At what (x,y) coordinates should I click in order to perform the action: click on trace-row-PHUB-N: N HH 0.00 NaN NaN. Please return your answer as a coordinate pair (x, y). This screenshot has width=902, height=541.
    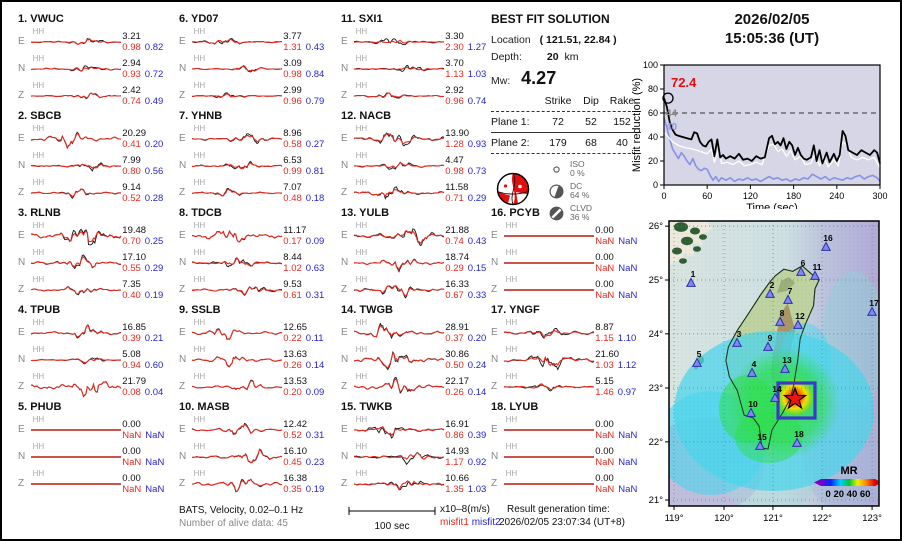
    Looking at the image, I should click on (94, 456).